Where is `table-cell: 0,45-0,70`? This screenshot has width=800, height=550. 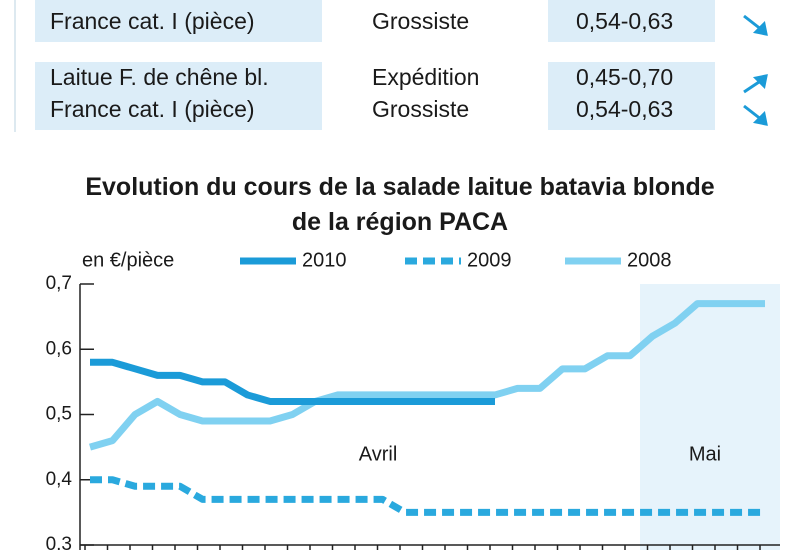
table-cell: 0,45-0,70 is located at coordinates (625, 77).